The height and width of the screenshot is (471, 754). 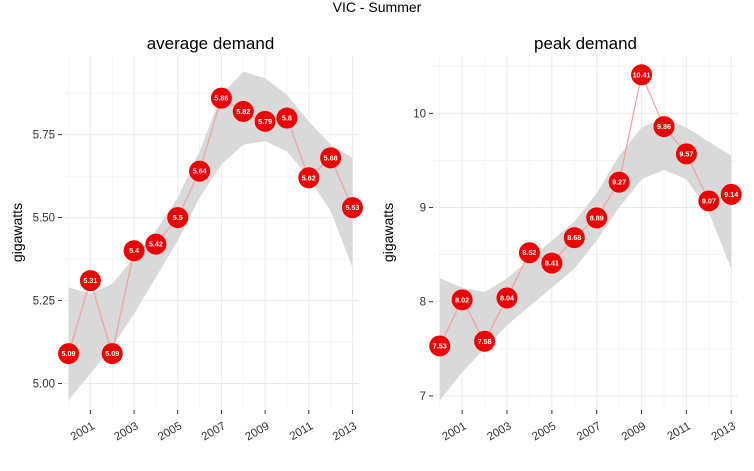 What do you see at coordinates (44, 302) in the screenshot?
I see `y-tick-label: 5.25` at bounding box center [44, 302].